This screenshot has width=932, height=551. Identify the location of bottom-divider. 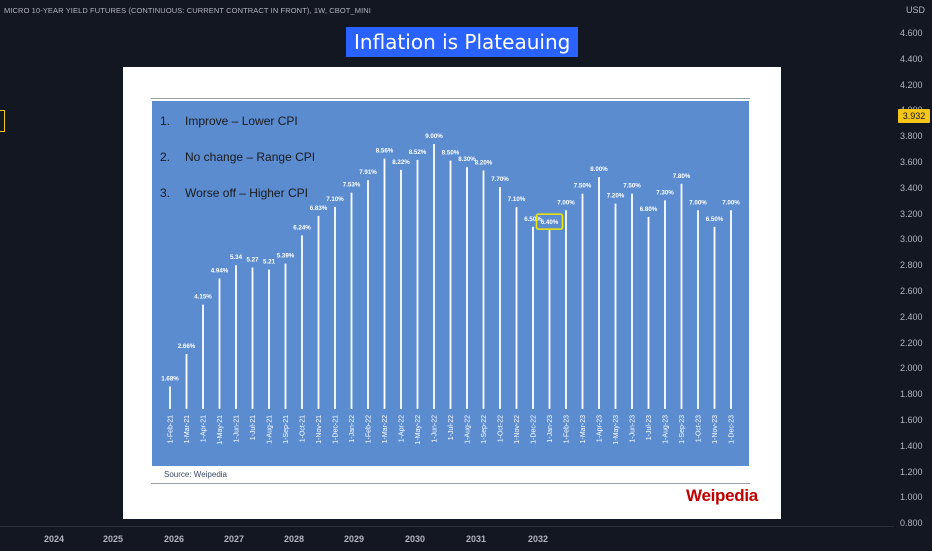
(450, 483).